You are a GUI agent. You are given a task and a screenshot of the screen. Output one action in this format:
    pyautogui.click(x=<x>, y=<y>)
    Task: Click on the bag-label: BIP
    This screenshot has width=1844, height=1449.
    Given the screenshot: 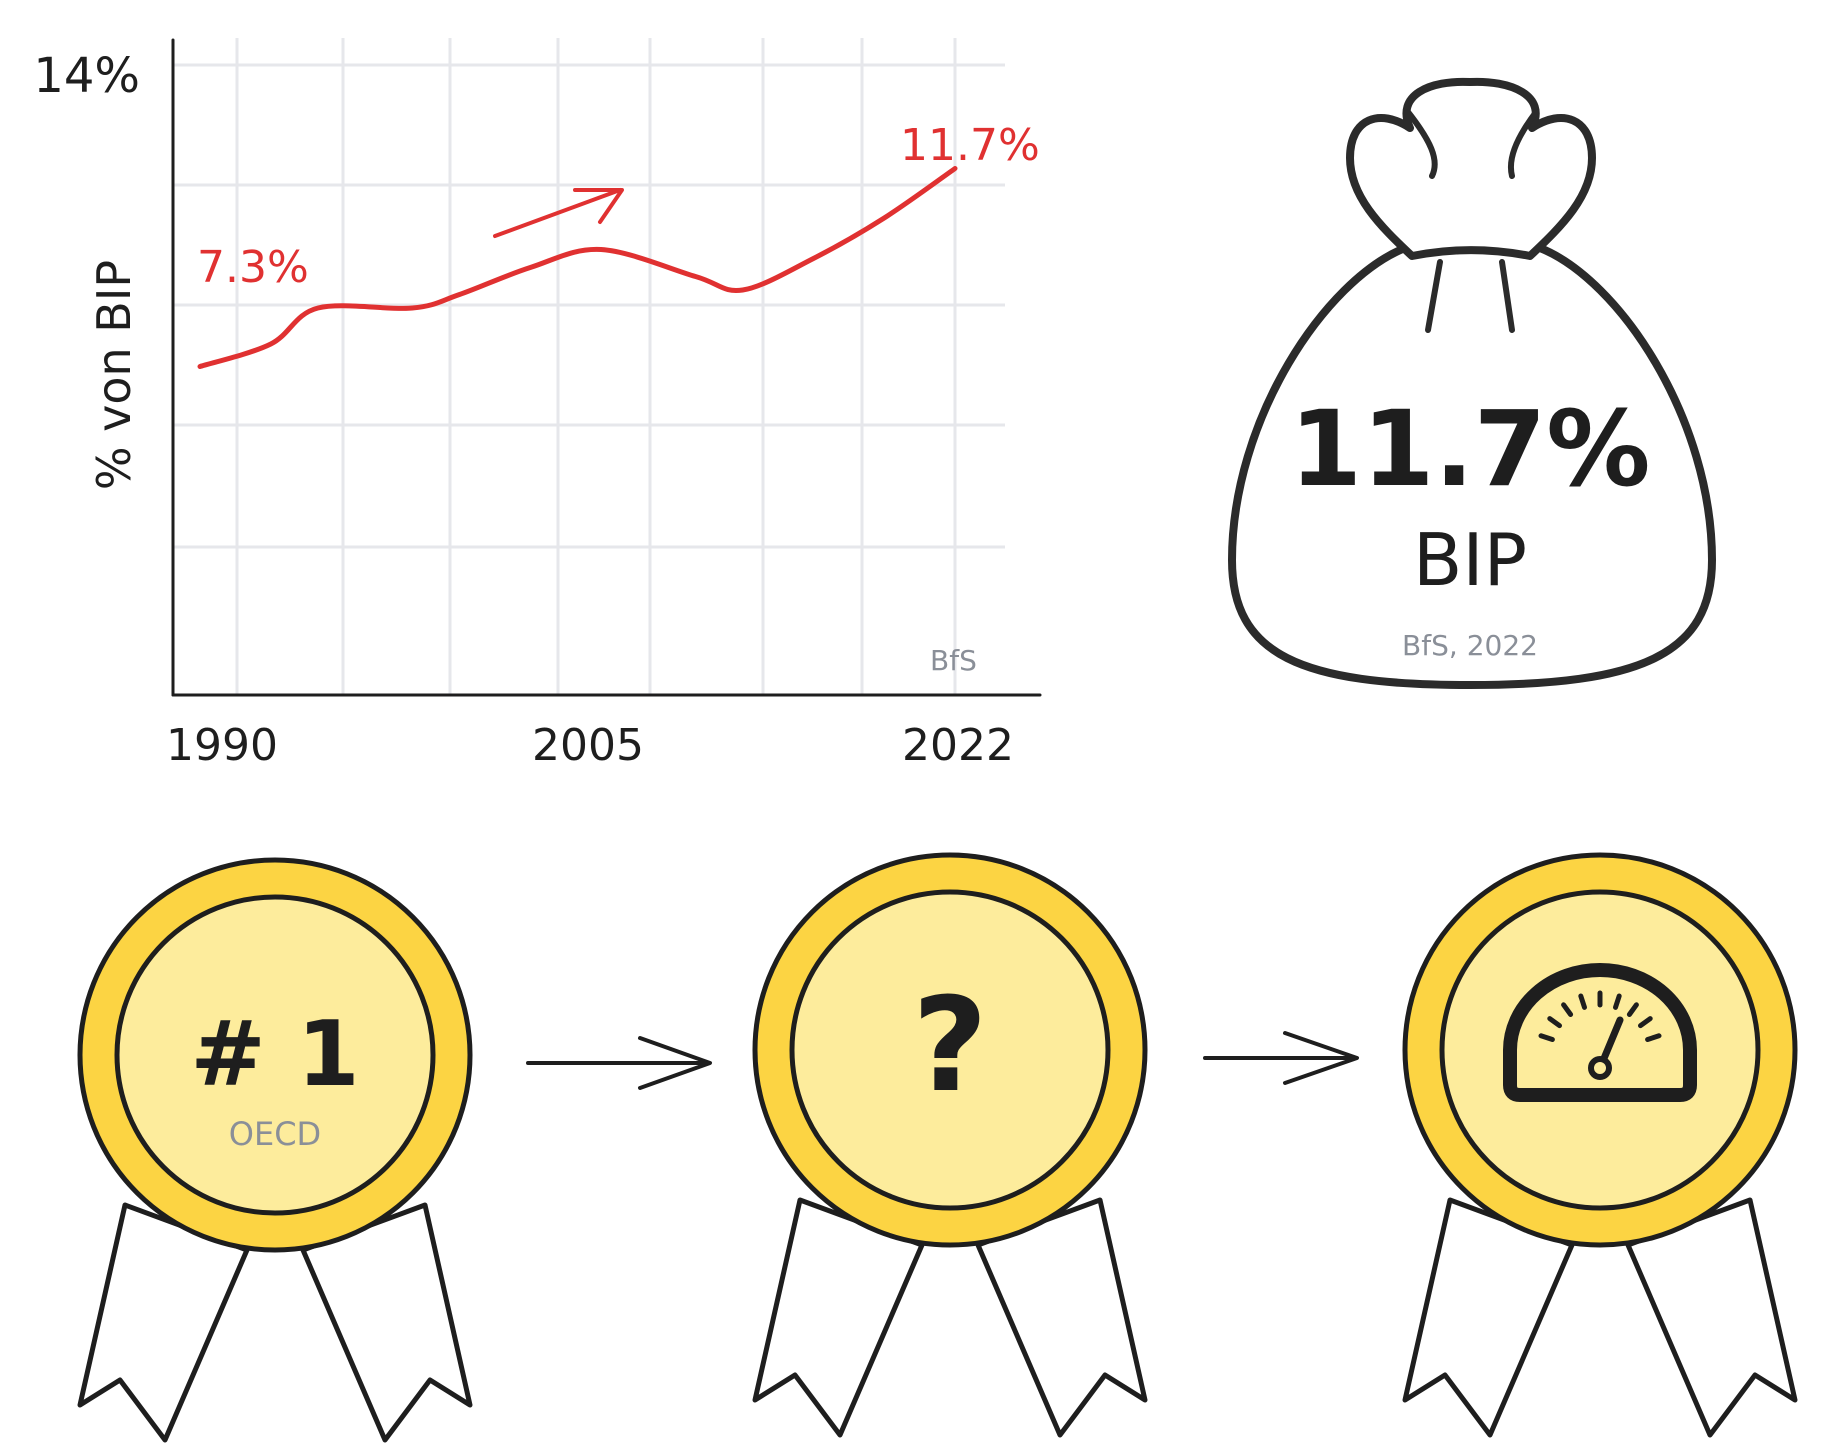 What is the action you would take?
    pyautogui.click(x=1470, y=560)
    